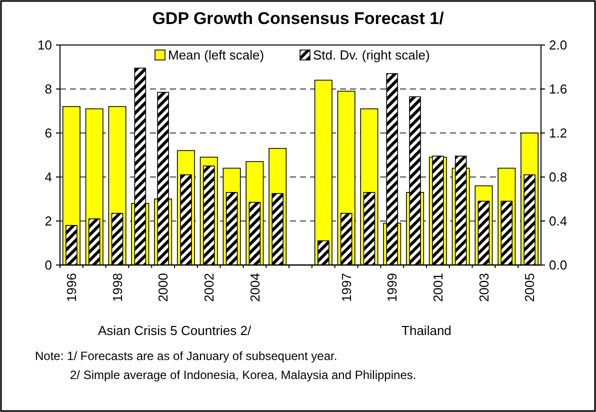  Describe the element at coordinates (438, 287) in the screenshot. I see `x-tick-label: 2001` at that location.